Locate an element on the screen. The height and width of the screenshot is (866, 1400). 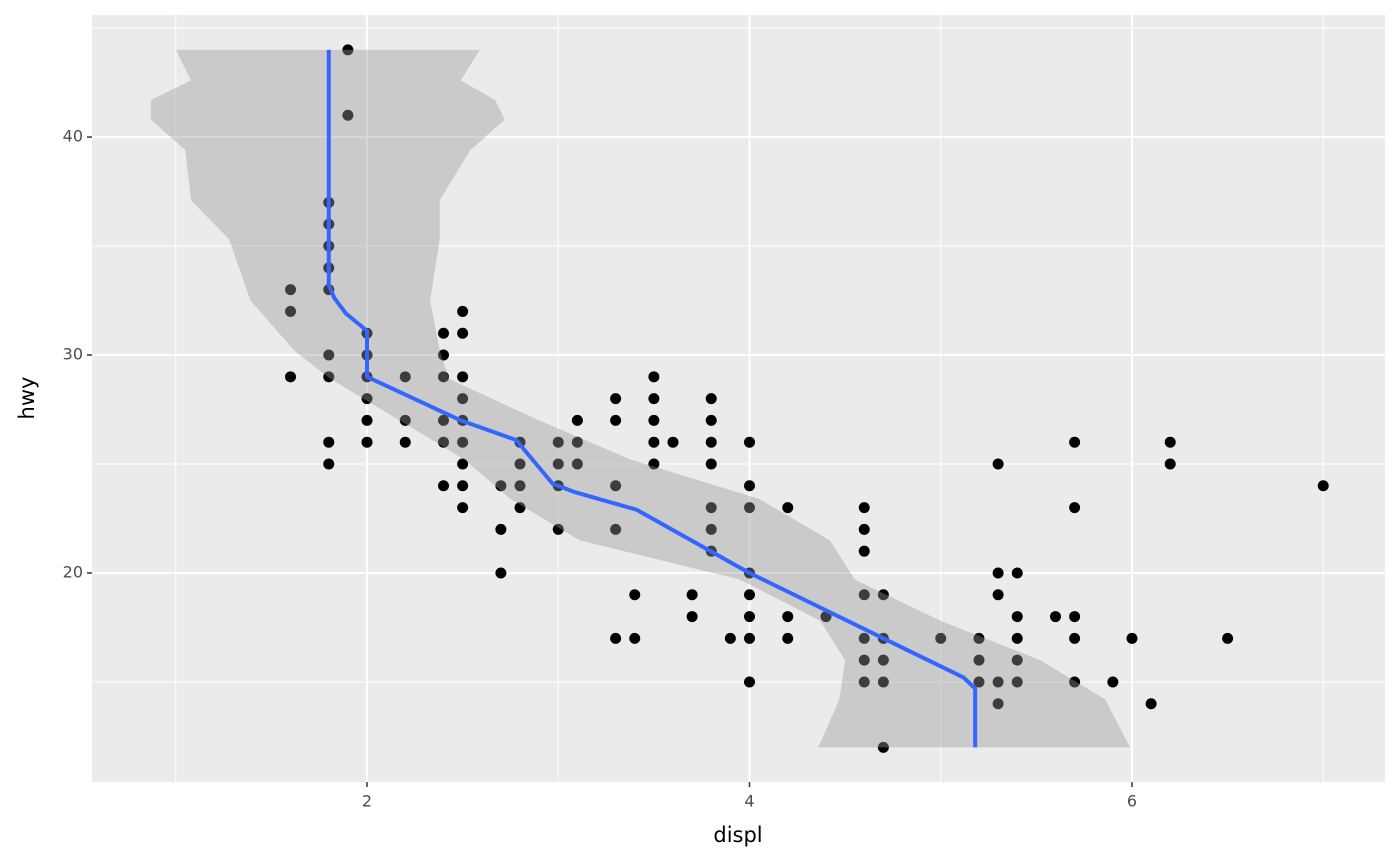
x-axis-title: displ is located at coordinates (737, 835).